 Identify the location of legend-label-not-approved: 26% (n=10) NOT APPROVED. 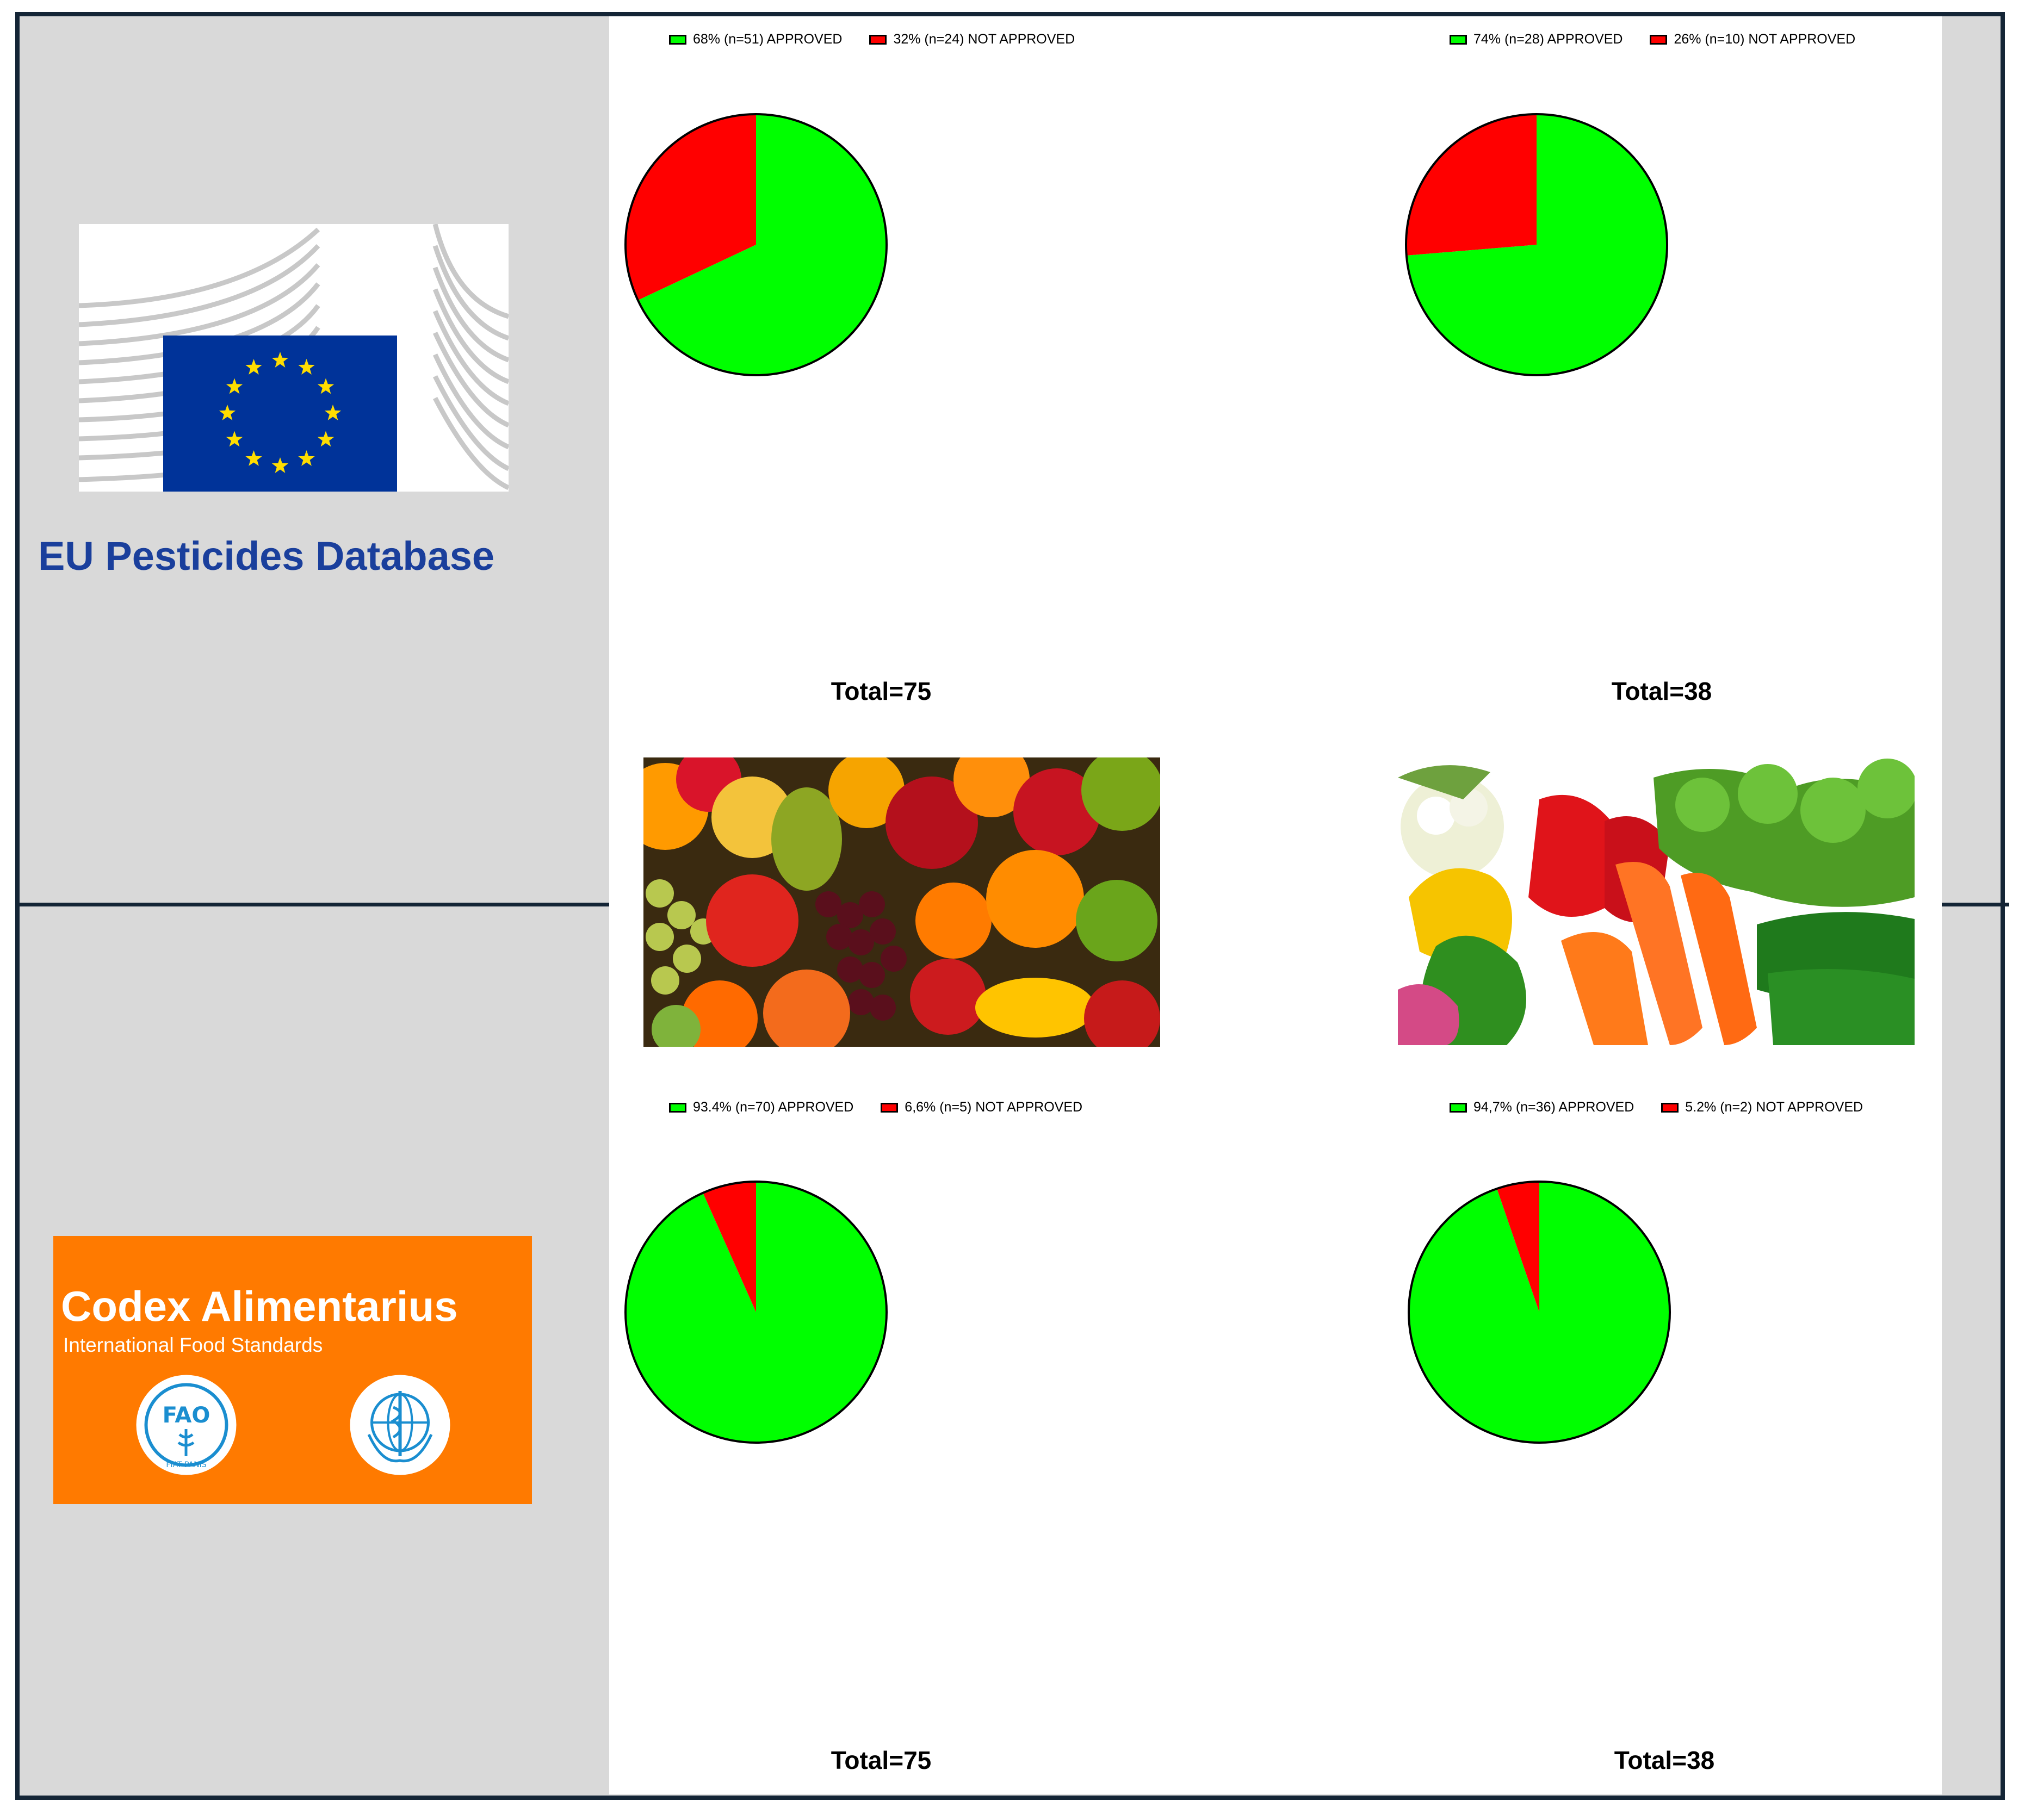
(1765, 39).